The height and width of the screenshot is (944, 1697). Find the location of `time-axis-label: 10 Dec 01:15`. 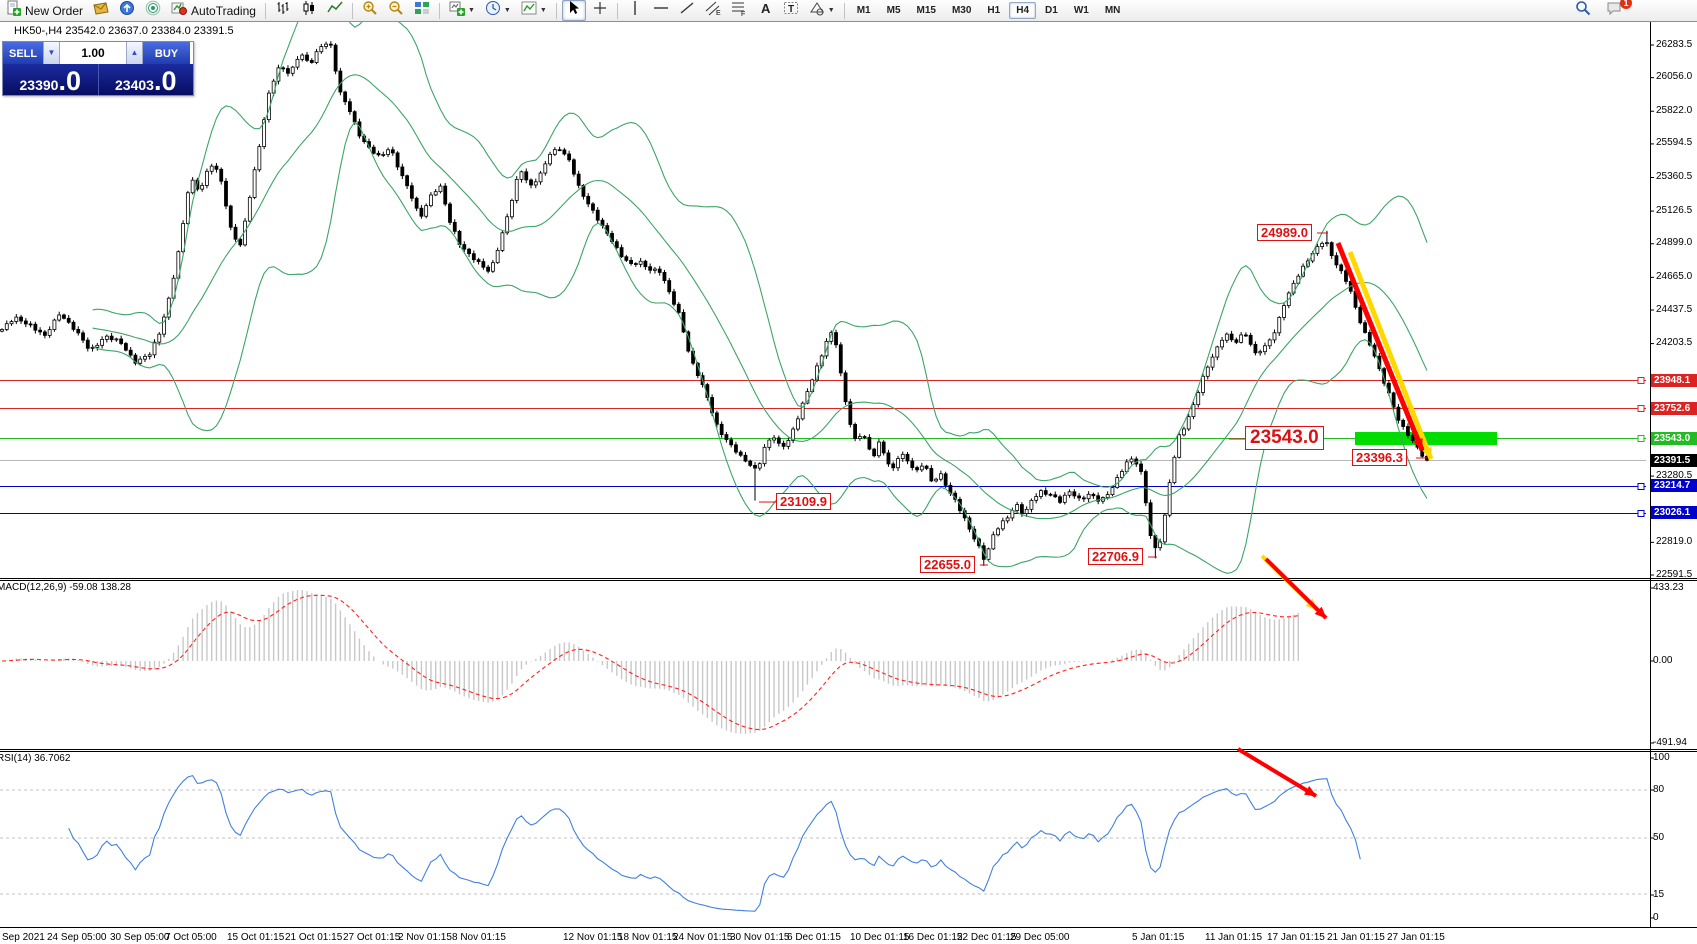

time-axis-label: 10 Dec 01:15 is located at coordinates (880, 937).